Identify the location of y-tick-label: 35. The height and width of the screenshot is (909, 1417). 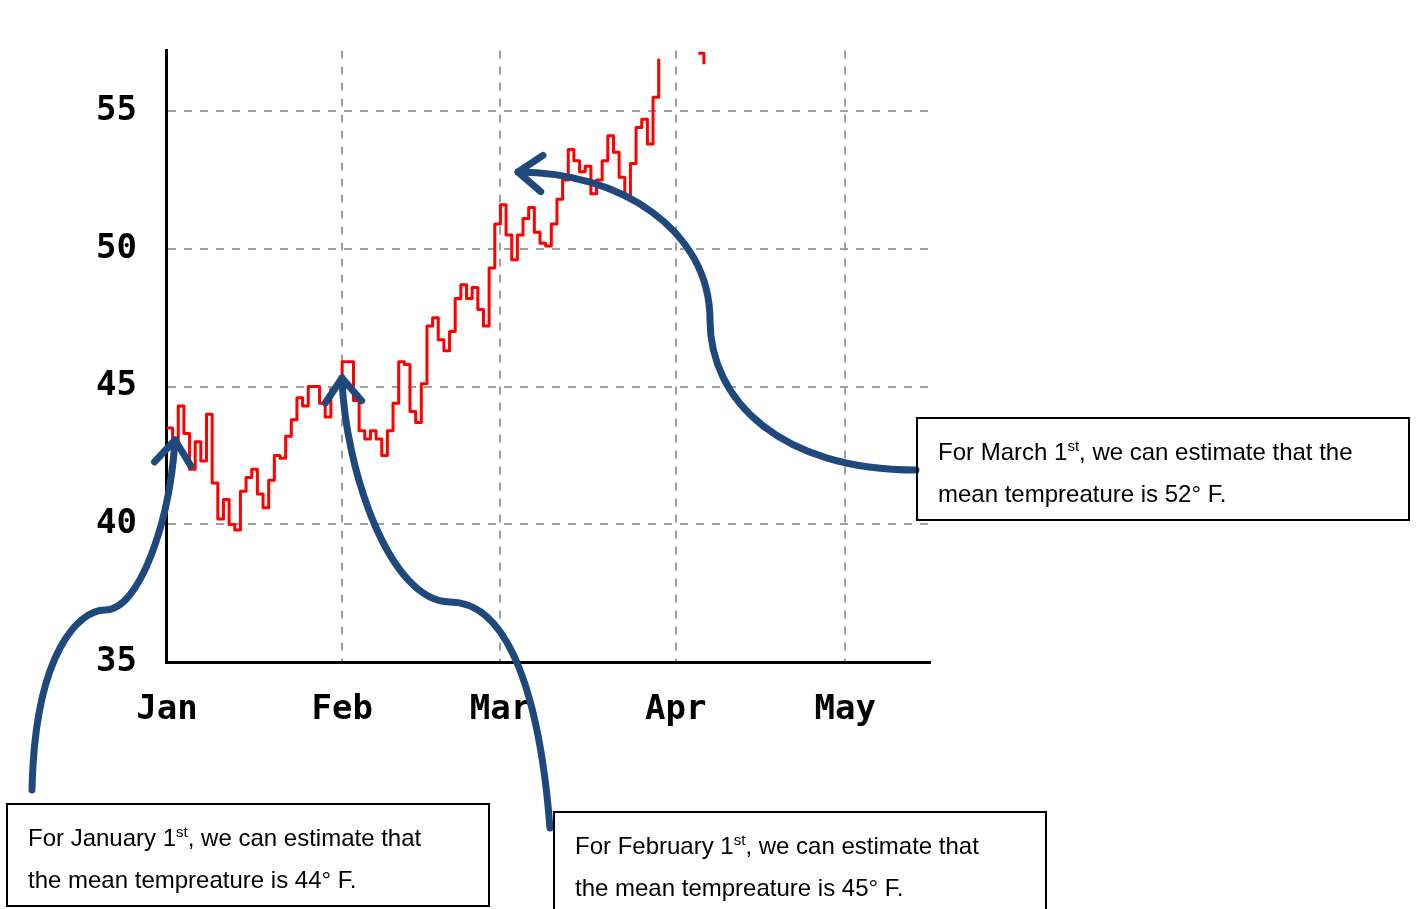
(116, 659).